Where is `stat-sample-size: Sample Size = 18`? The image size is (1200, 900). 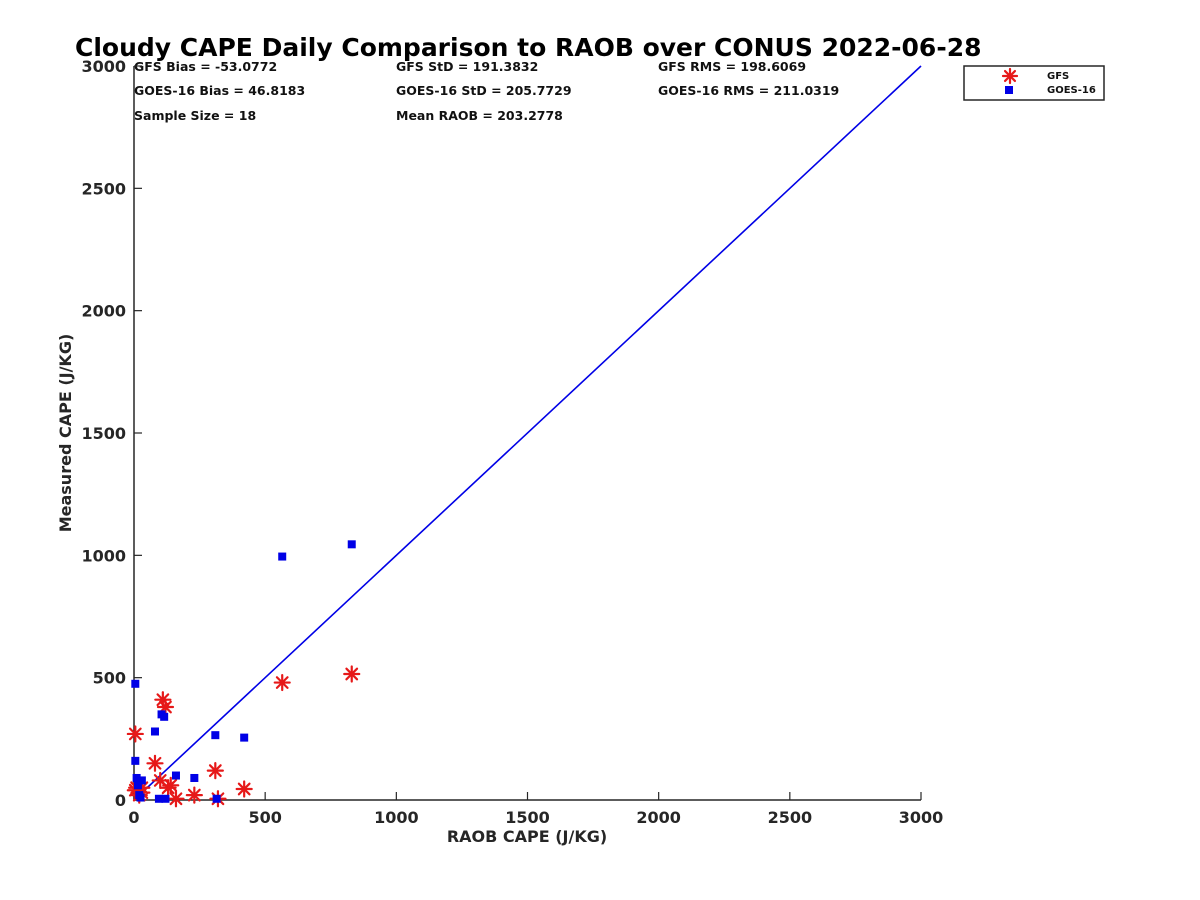
stat-sample-size: Sample Size = 18 is located at coordinates (195, 115).